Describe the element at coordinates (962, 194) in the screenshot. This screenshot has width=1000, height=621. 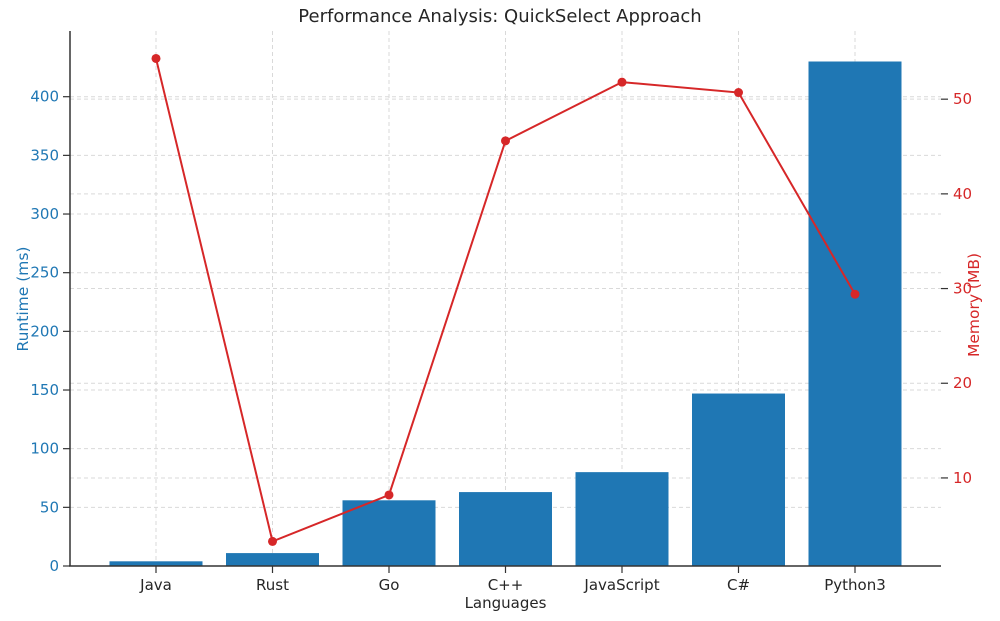
I see `right-tick-label-40: 40` at that location.